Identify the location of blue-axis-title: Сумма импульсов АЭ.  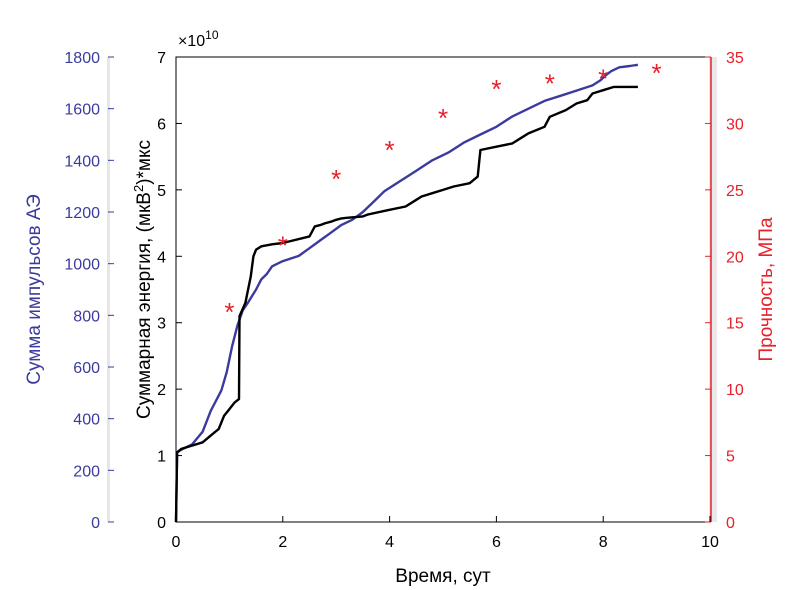
(34, 289).